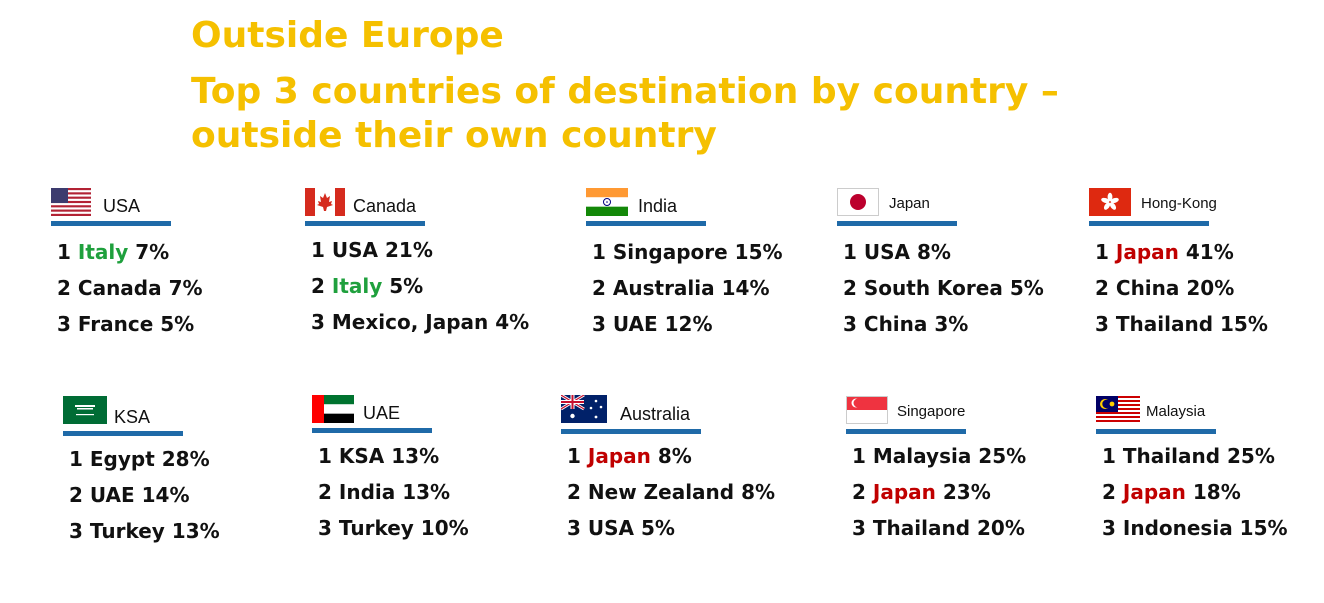 The width and height of the screenshot is (1324, 603). What do you see at coordinates (652, 324) in the screenshot?
I see `list-item: 3 UAE 12%` at bounding box center [652, 324].